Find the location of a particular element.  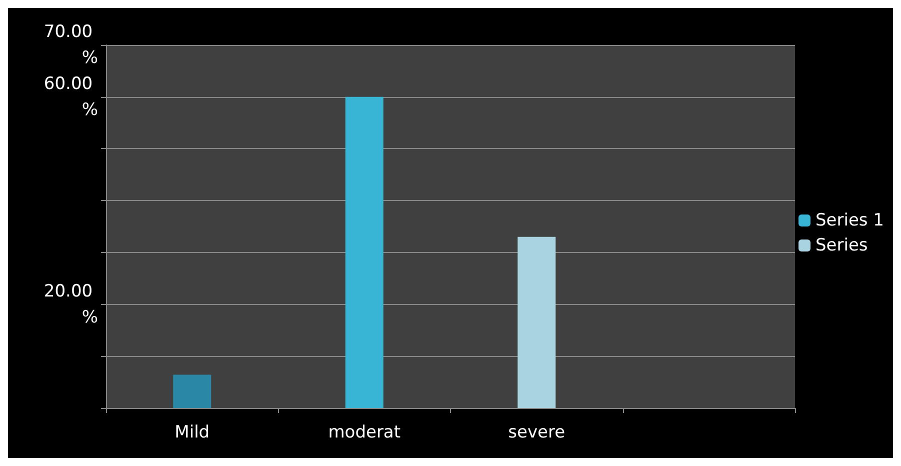

x-tick-label: Mild is located at coordinates (192, 432).